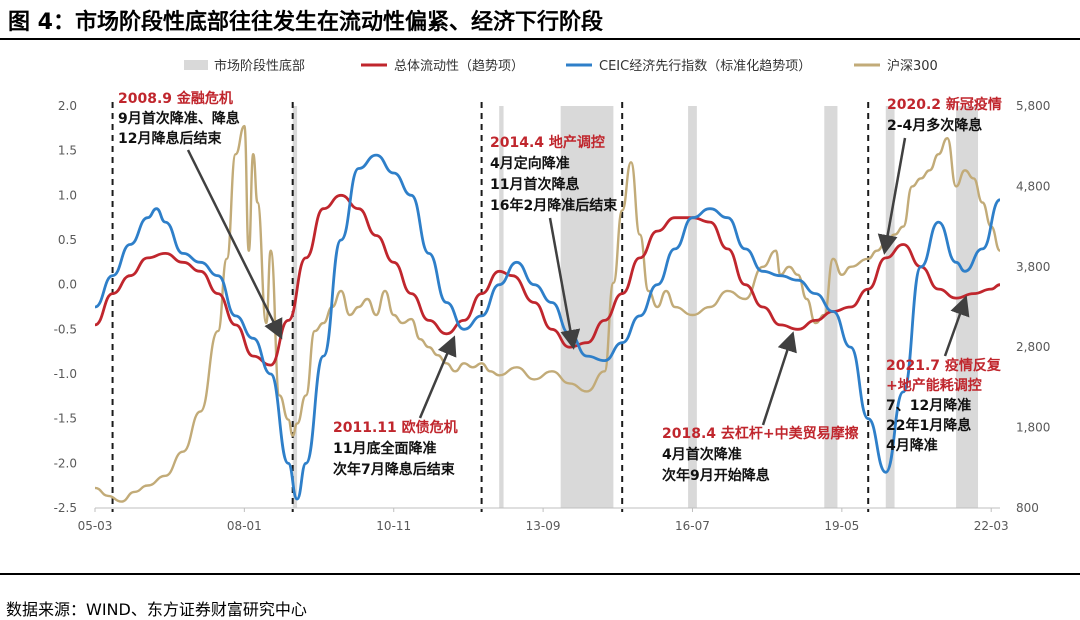 This screenshot has height=620, width=1080. I want to click on annotation-title: 2011.11 欧债危机, so click(395, 427).